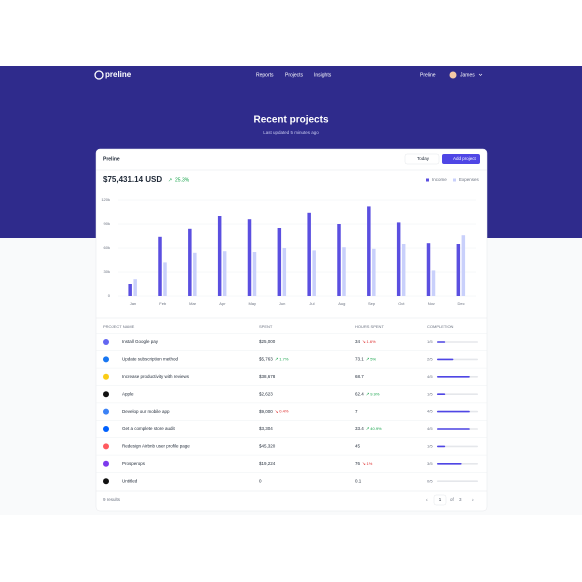 This screenshot has height=582, width=582. I want to click on x-tick-label: Feb, so click(163, 303).